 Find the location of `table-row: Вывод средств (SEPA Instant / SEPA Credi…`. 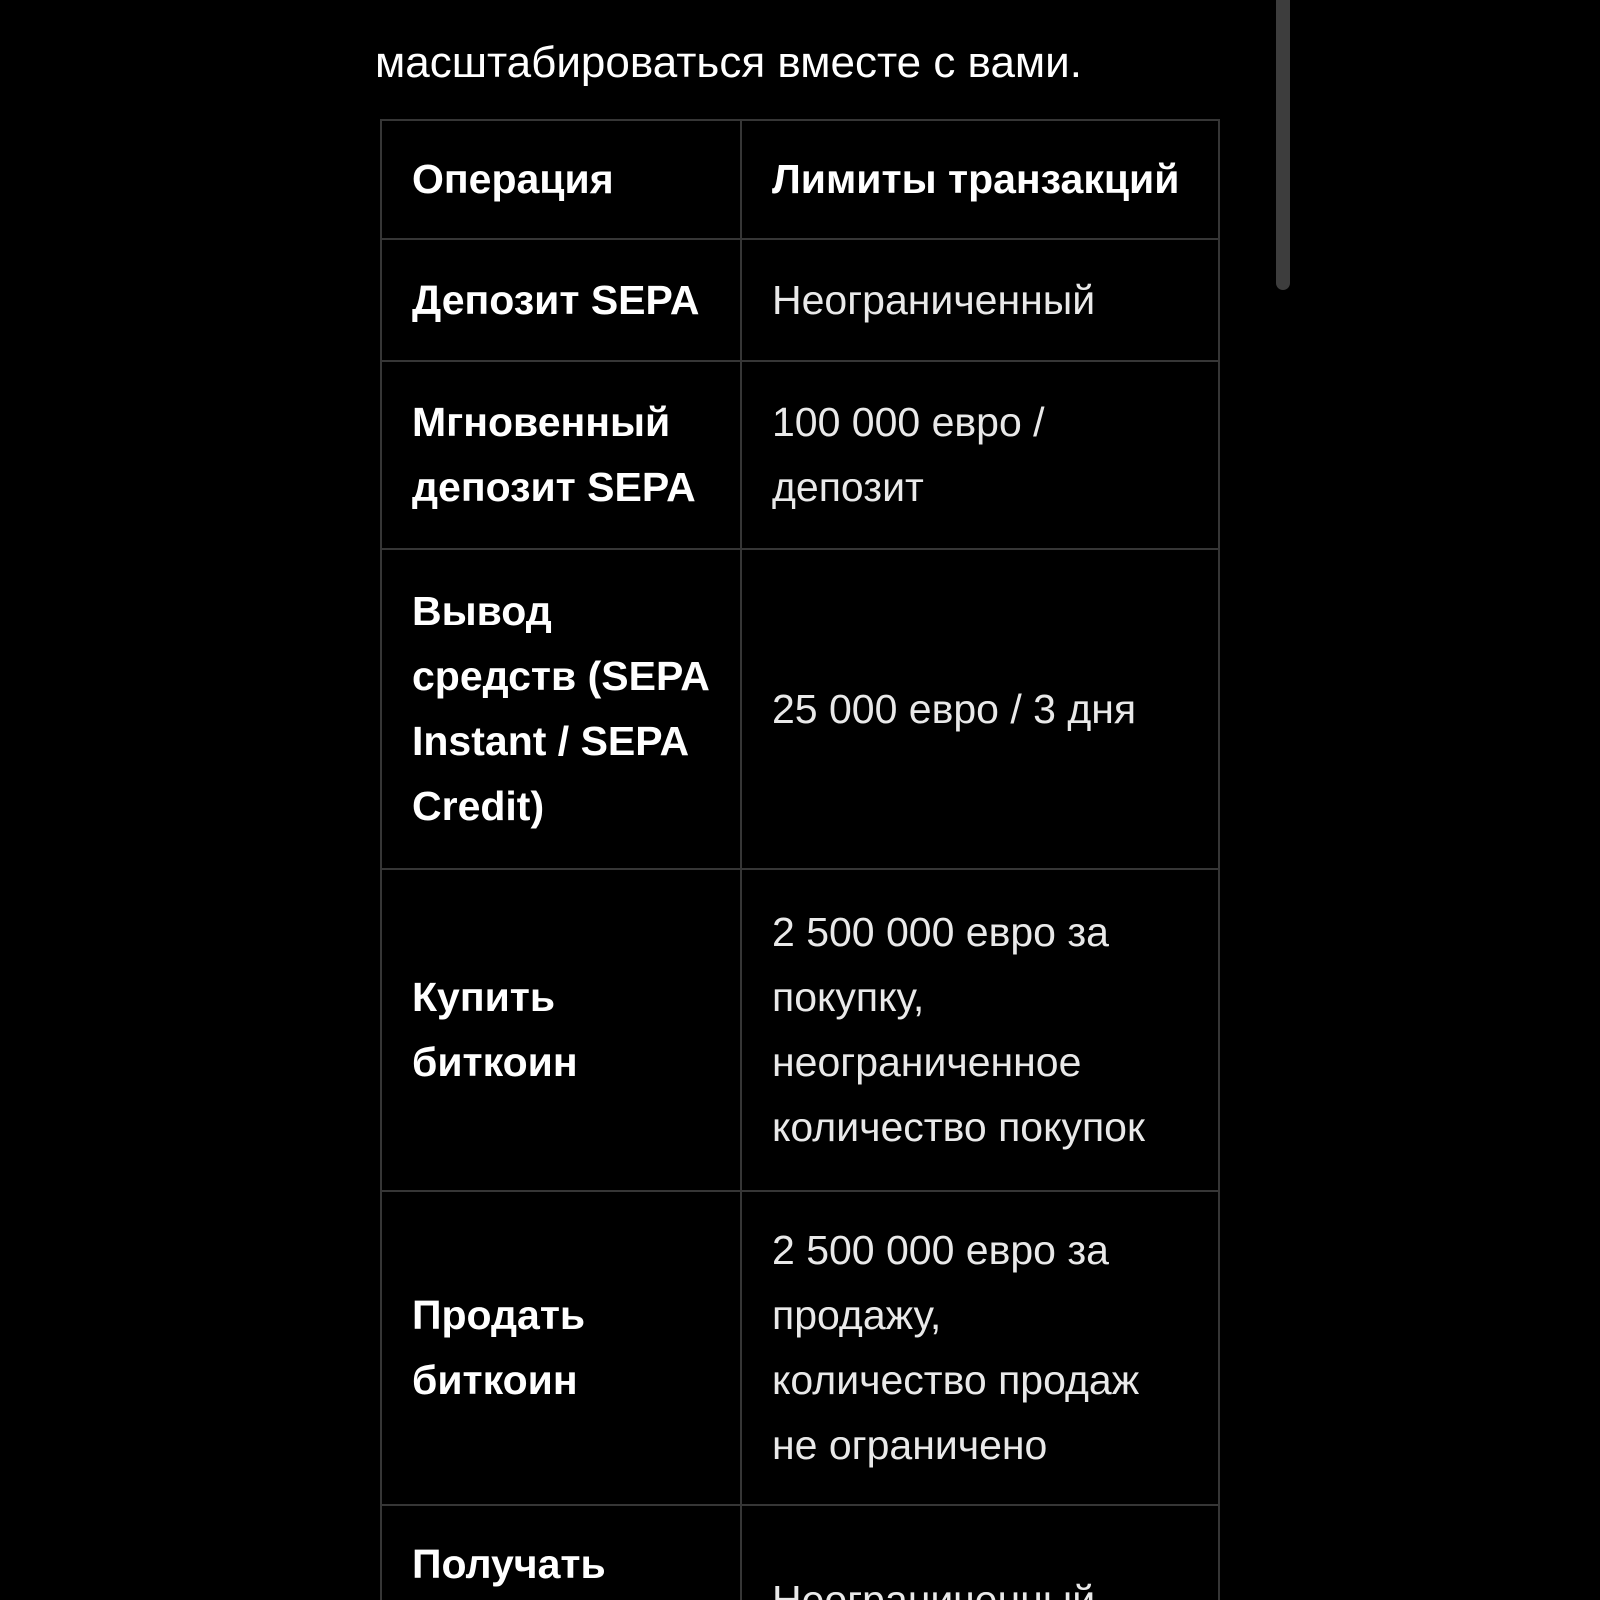

table-row: Вывод средств (SEPA Instant / SEPA Credi… is located at coordinates (800, 709).